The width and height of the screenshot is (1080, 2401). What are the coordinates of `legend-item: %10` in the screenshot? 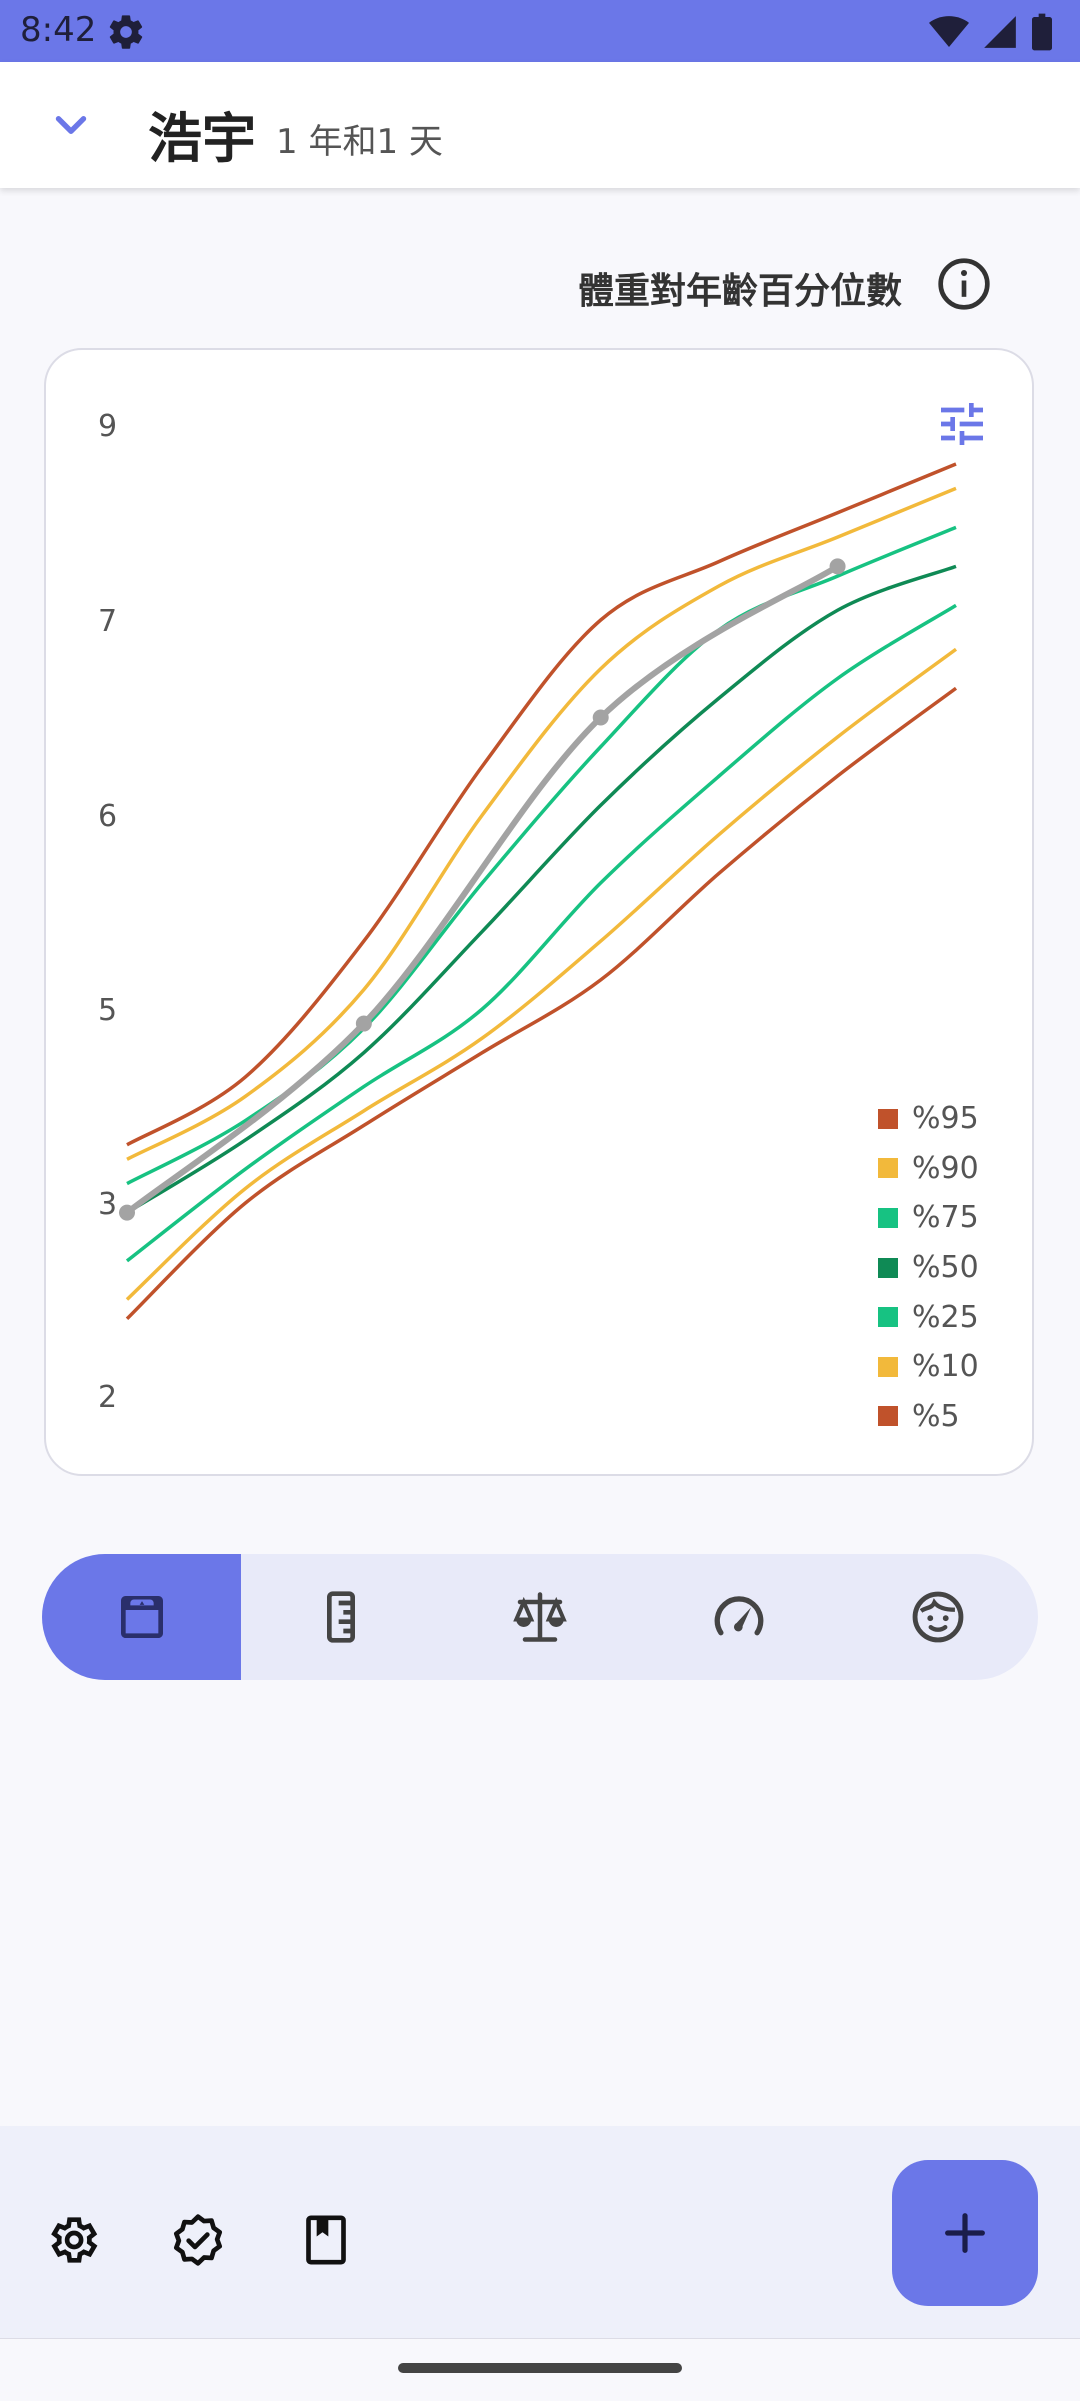 It's located at (928, 1367).